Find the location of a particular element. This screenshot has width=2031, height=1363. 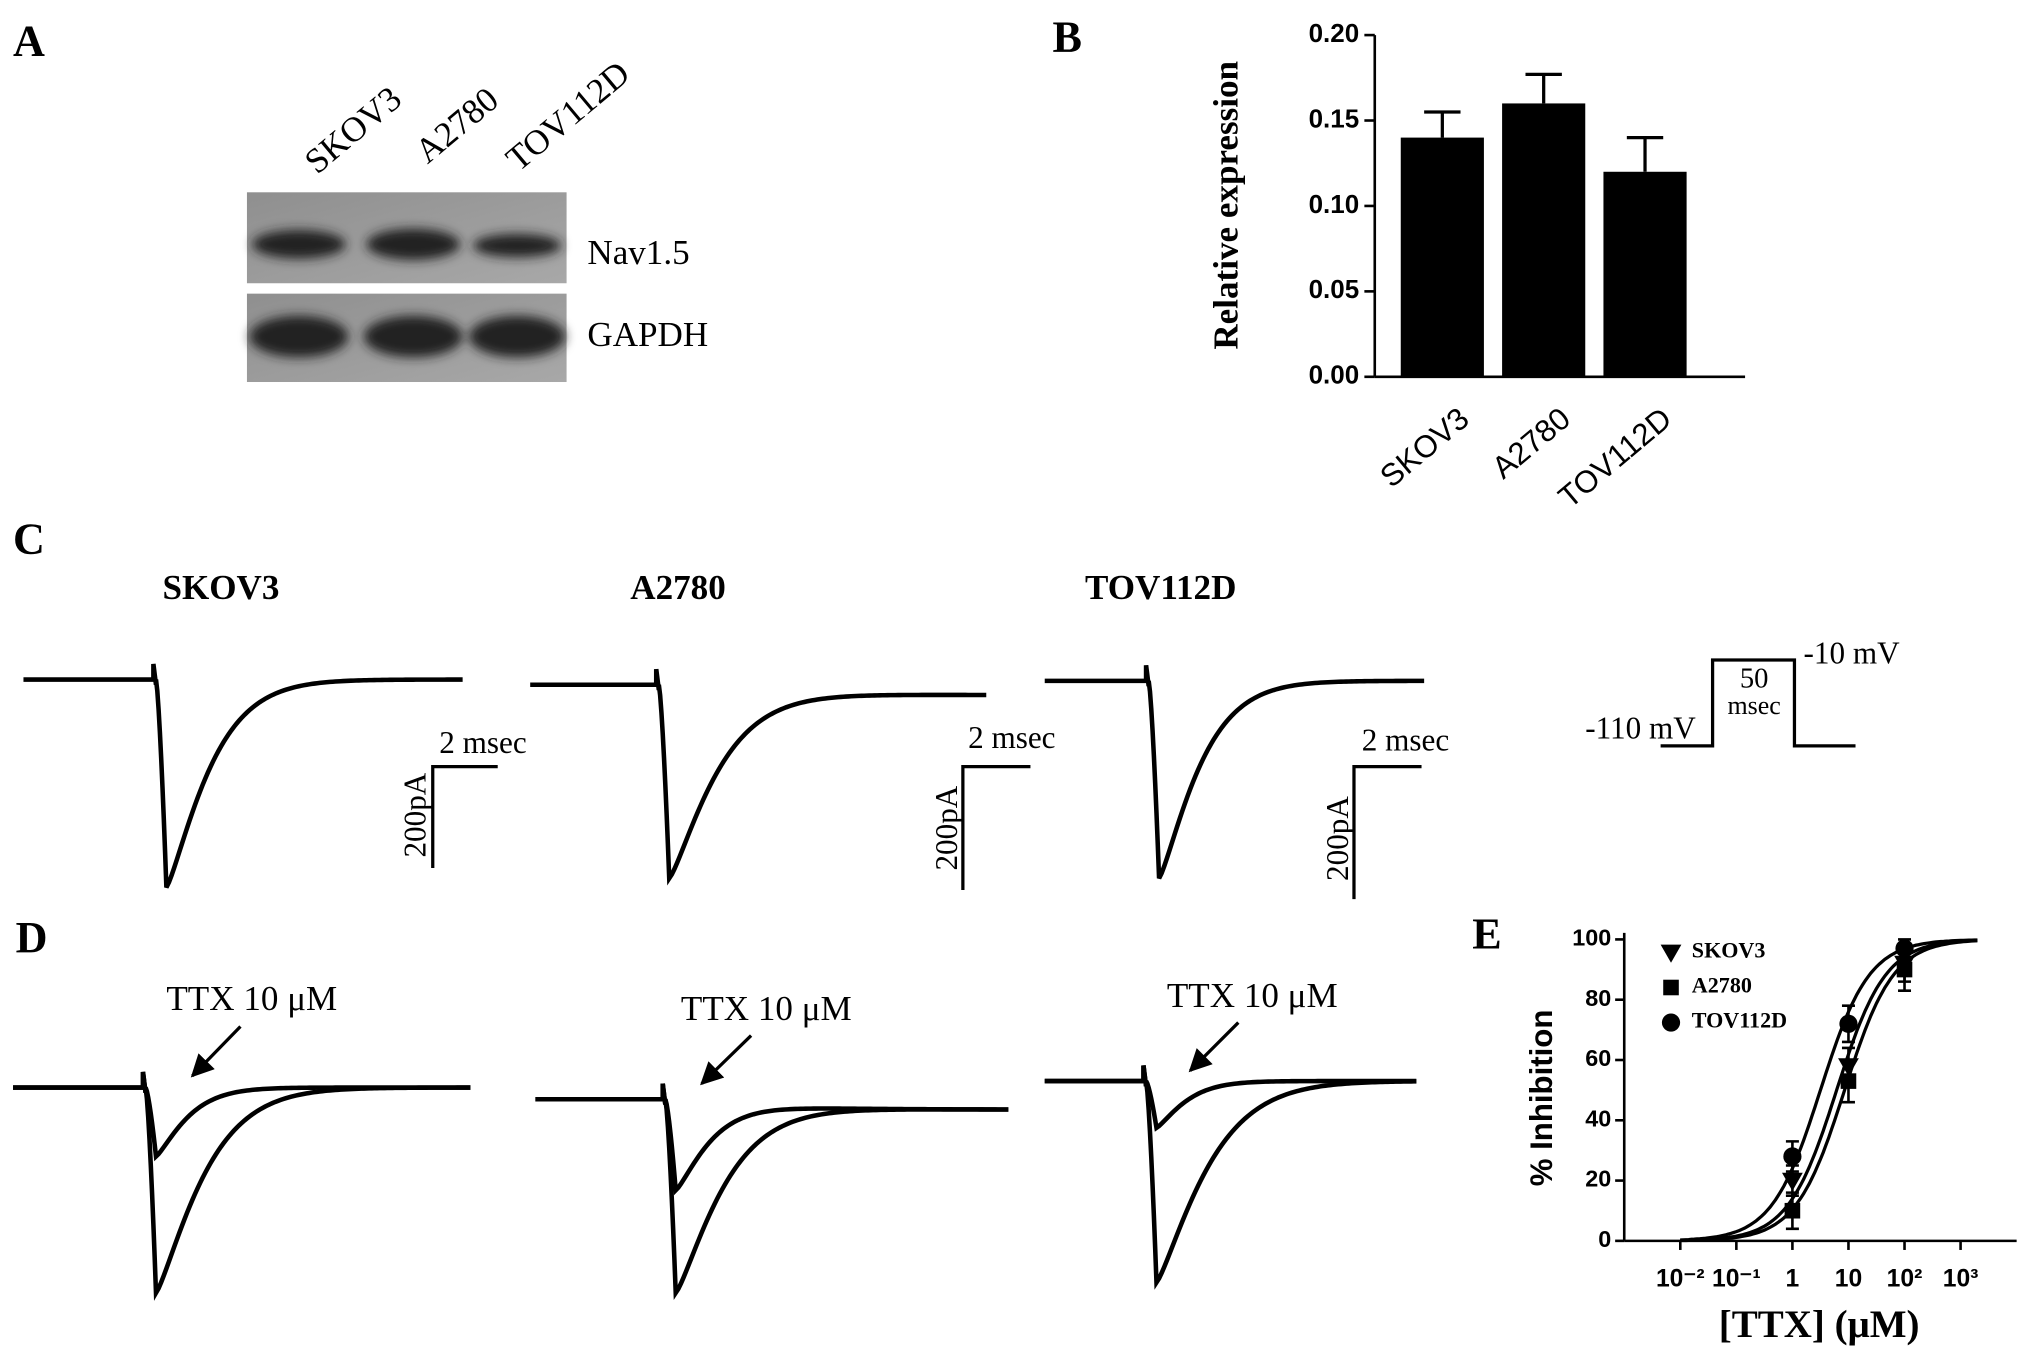

x-tick-label: 10⁻² is located at coordinates (1680, 1278).